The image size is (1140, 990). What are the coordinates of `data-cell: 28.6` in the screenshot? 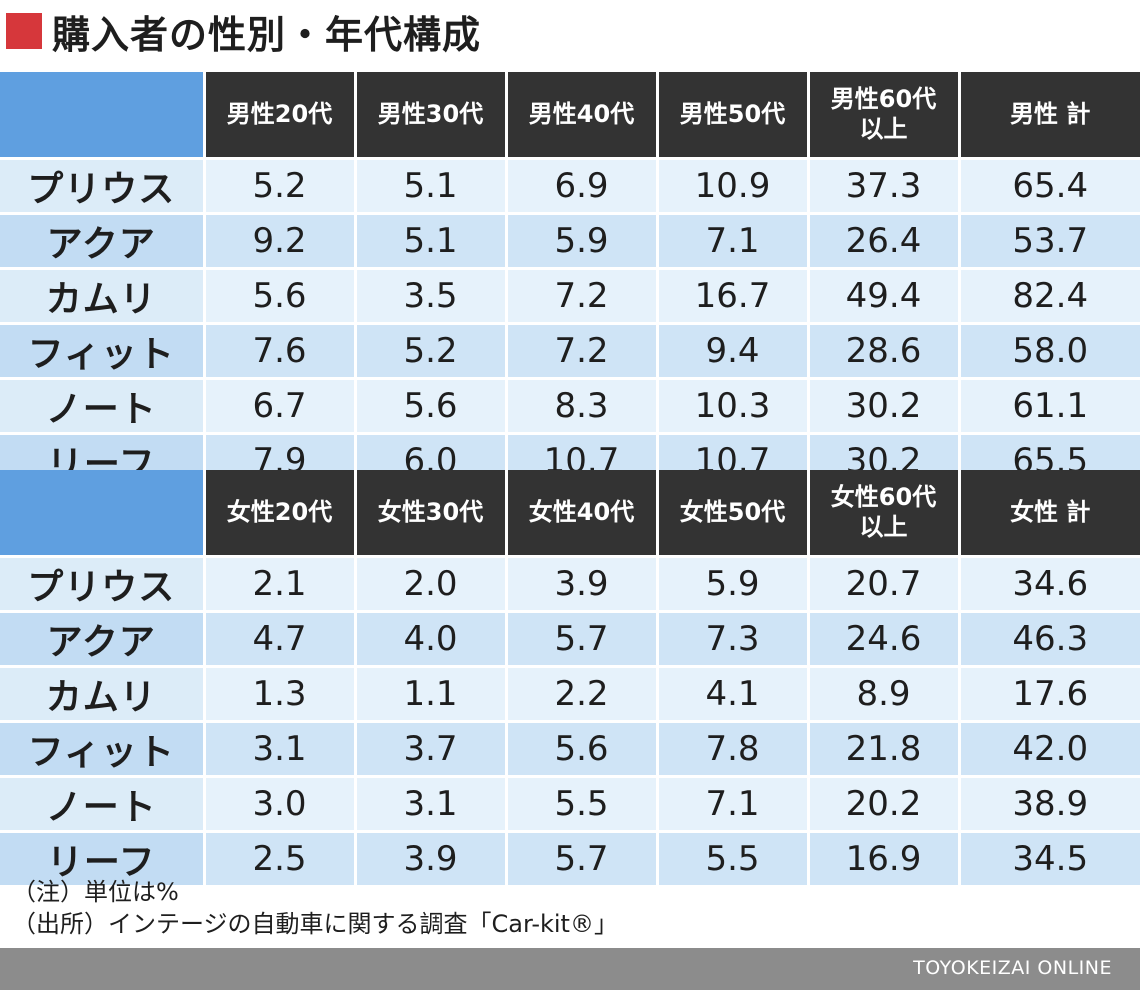 It's located at (884, 351).